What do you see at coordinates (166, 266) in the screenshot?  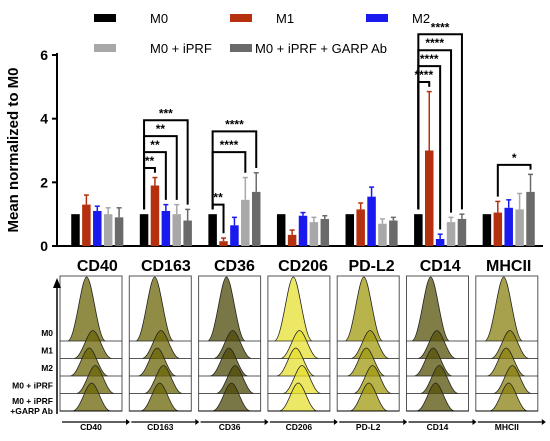 I see `category-label: CD163` at bounding box center [166, 266].